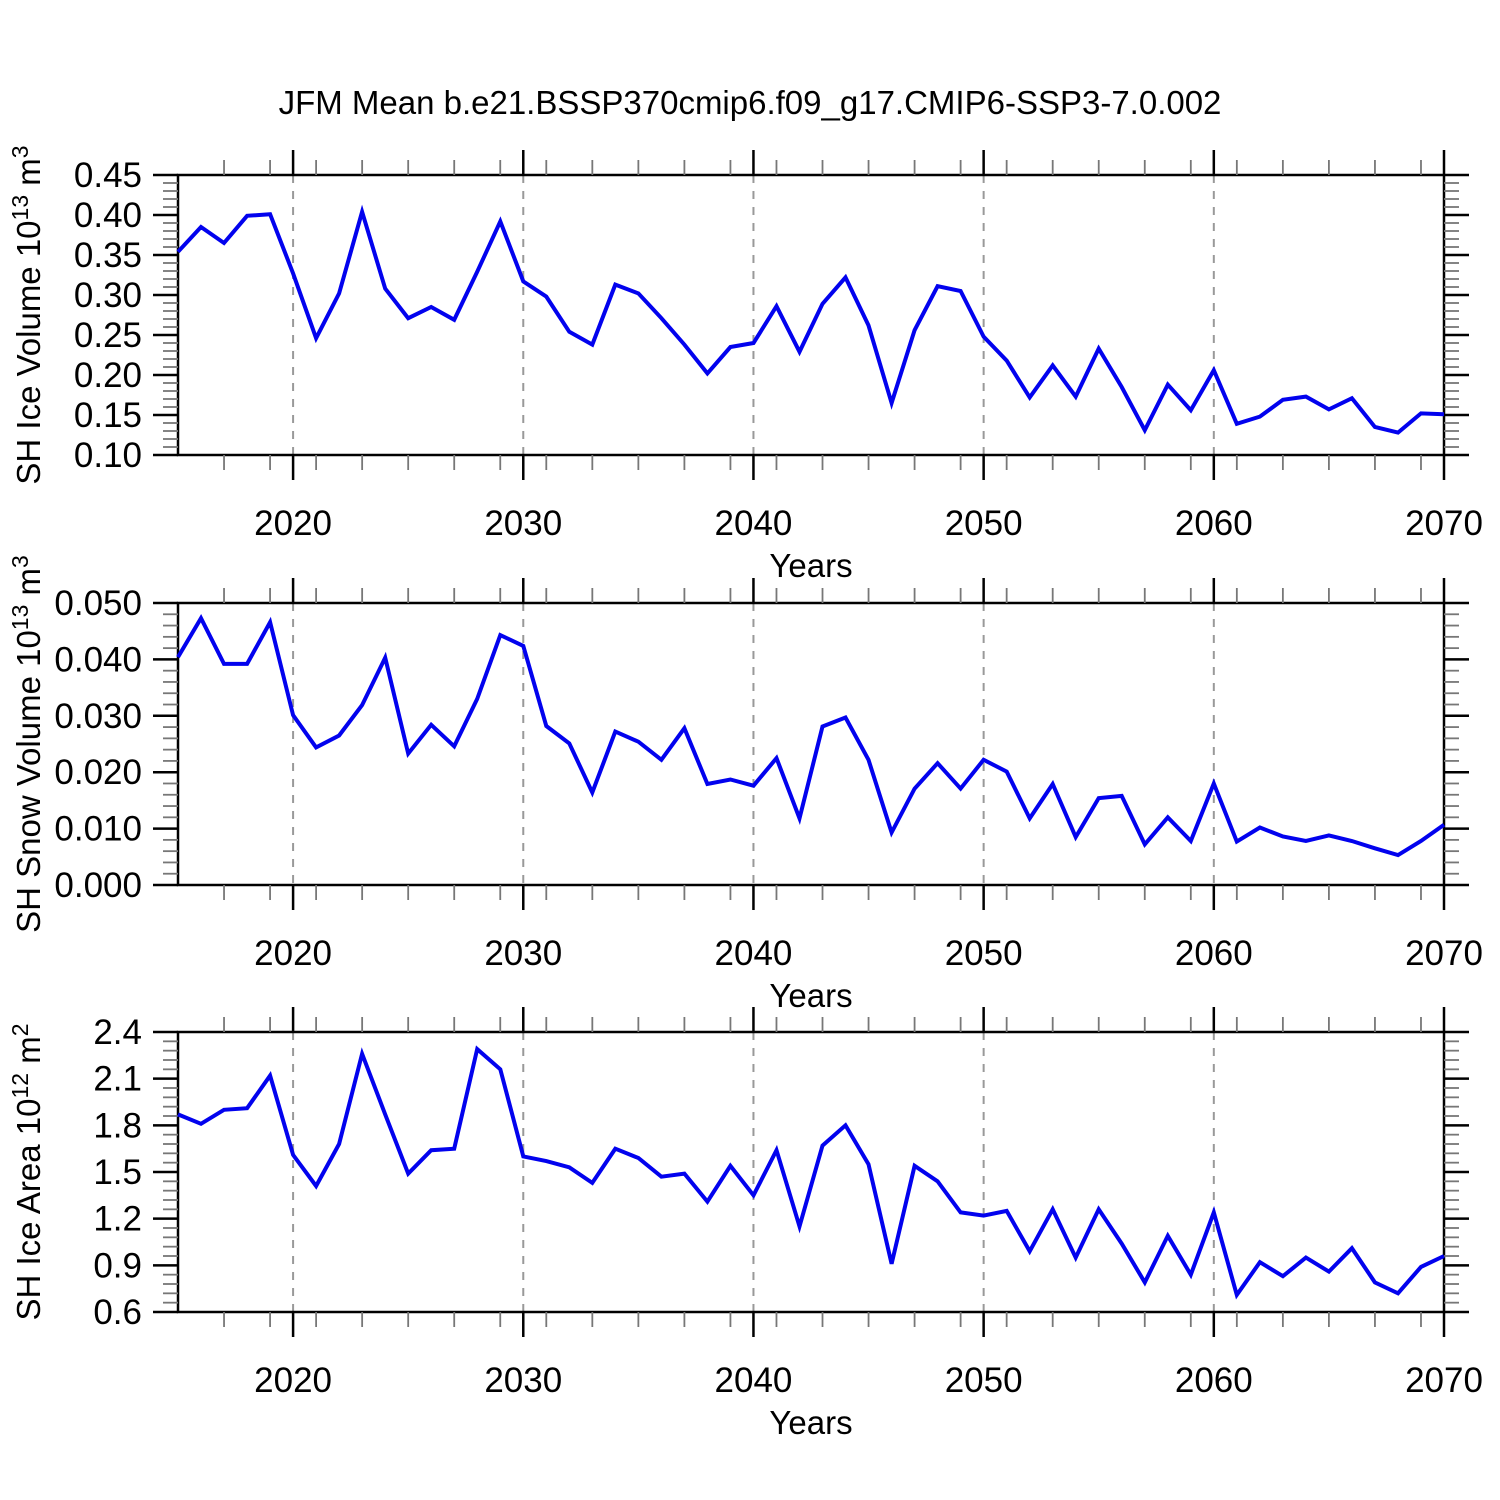 This screenshot has height=1500, width=1500. I want to click on panel-2-curve, so click(811, 736).